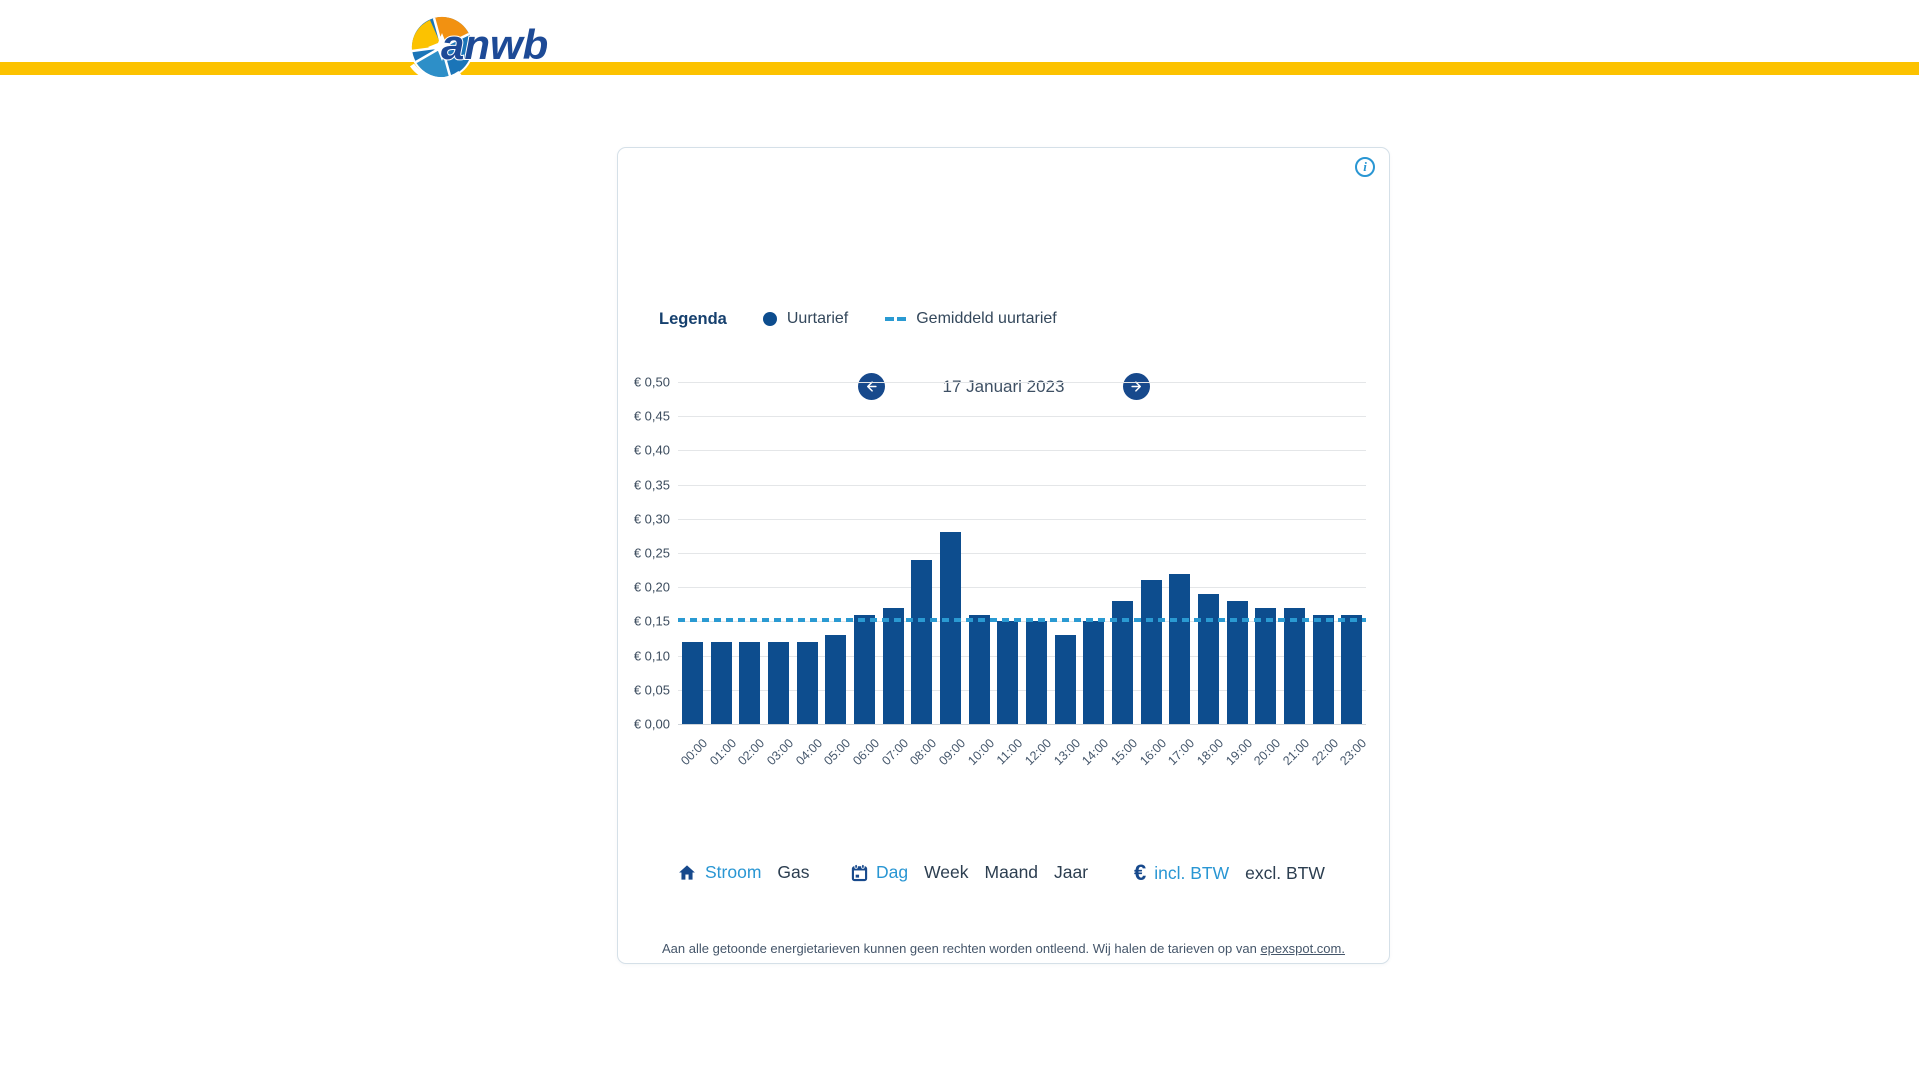  What do you see at coordinates (778, 682) in the screenshot?
I see `bar-03:00` at bounding box center [778, 682].